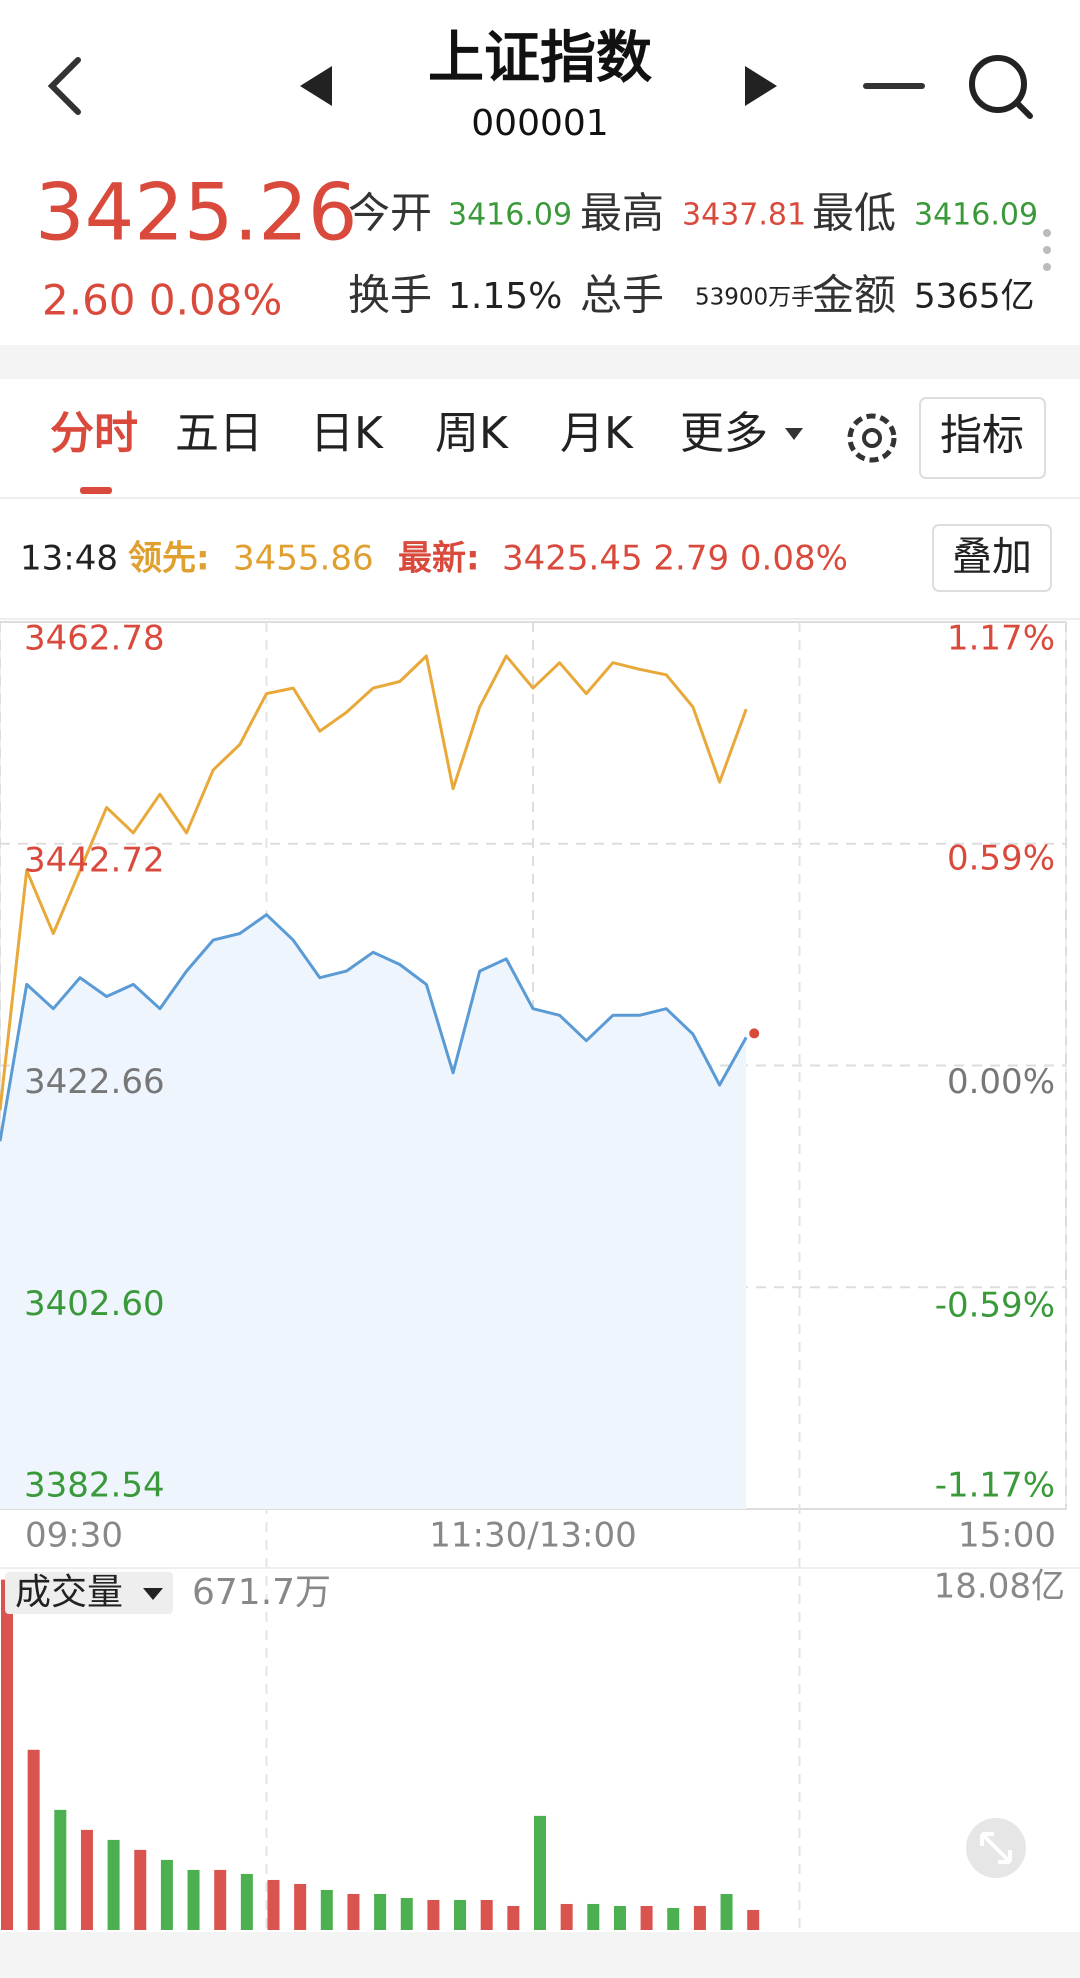  I want to click on y2-tick-label: 0.00%, so click(1001, 1082).